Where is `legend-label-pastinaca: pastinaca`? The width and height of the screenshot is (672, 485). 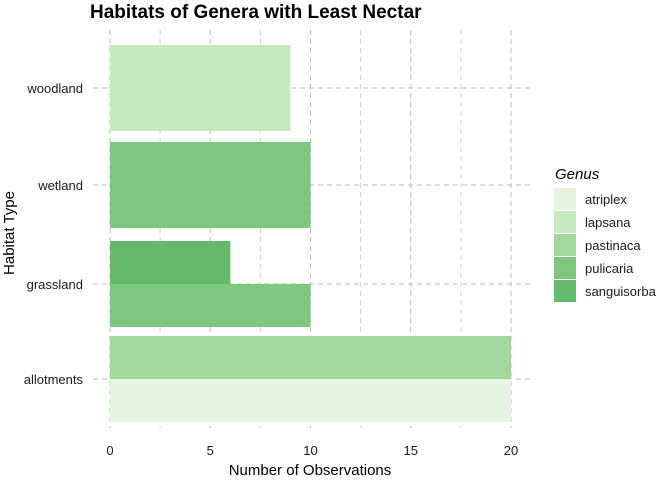 legend-label-pastinaca: pastinaca is located at coordinates (613, 245).